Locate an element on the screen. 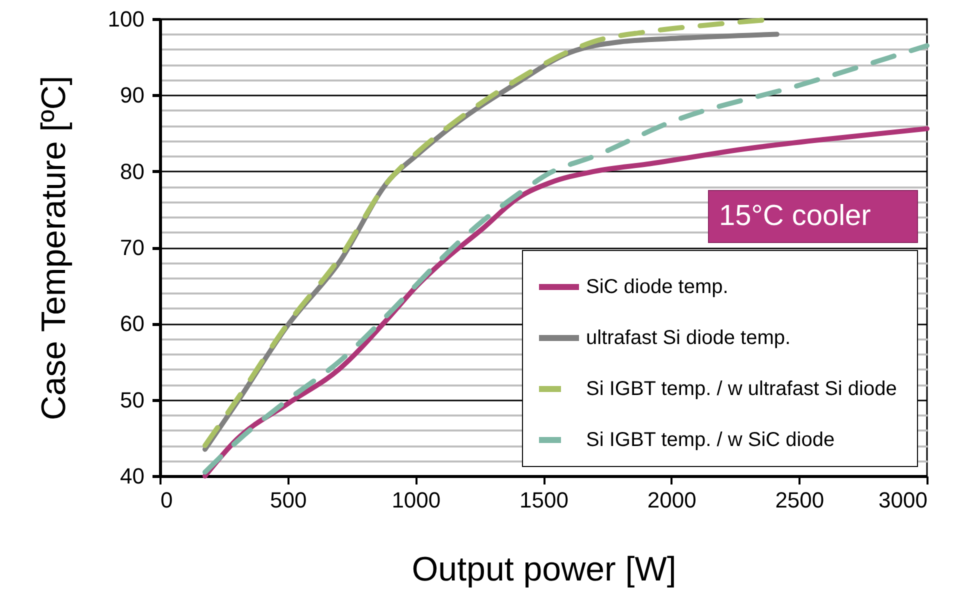 The height and width of the screenshot is (604, 967). x-tick-label: 2500 is located at coordinates (799, 500).